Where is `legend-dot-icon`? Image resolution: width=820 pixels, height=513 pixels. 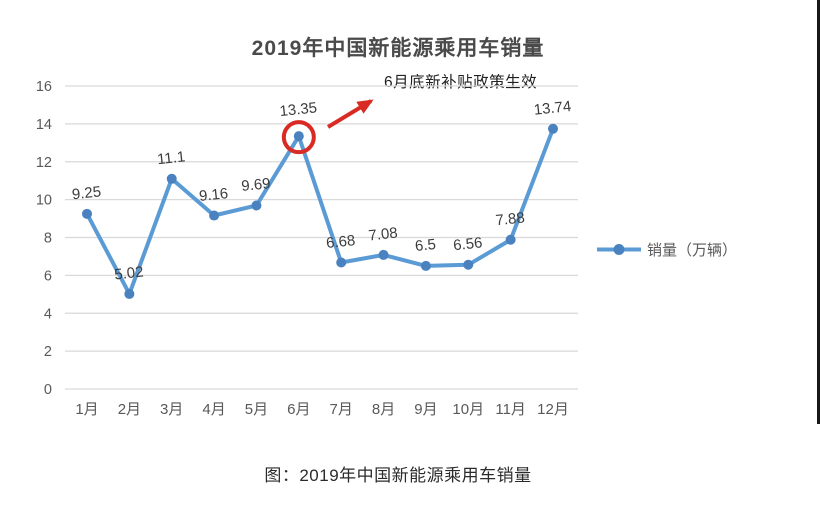
legend-dot-icon is located at coordinates (619, 249).